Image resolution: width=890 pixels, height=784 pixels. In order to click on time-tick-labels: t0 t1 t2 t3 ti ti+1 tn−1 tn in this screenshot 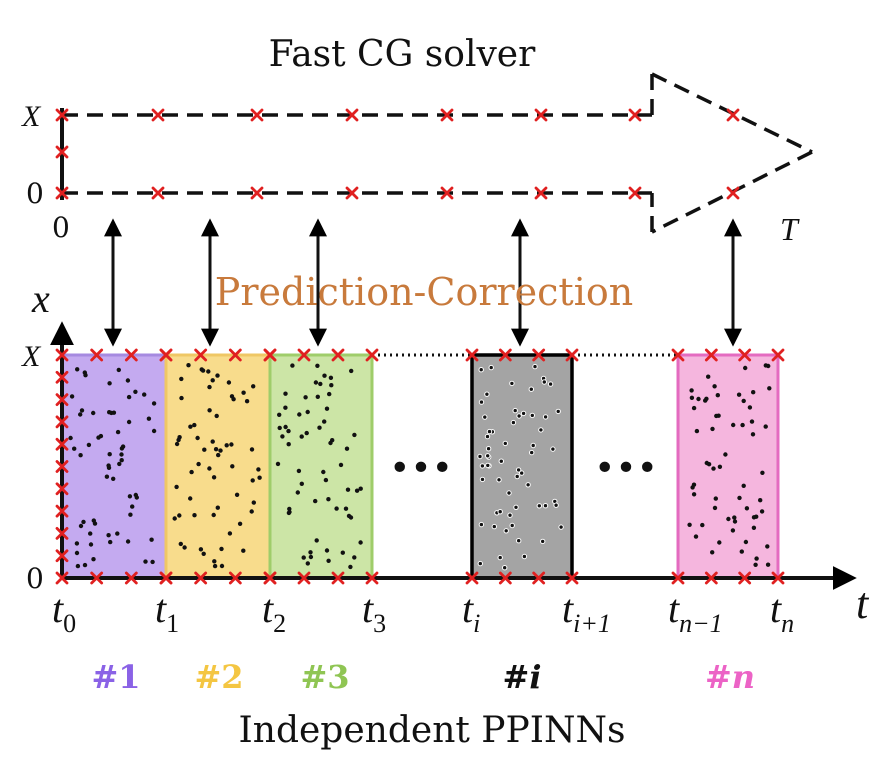, I will do `click(423, 612)`.